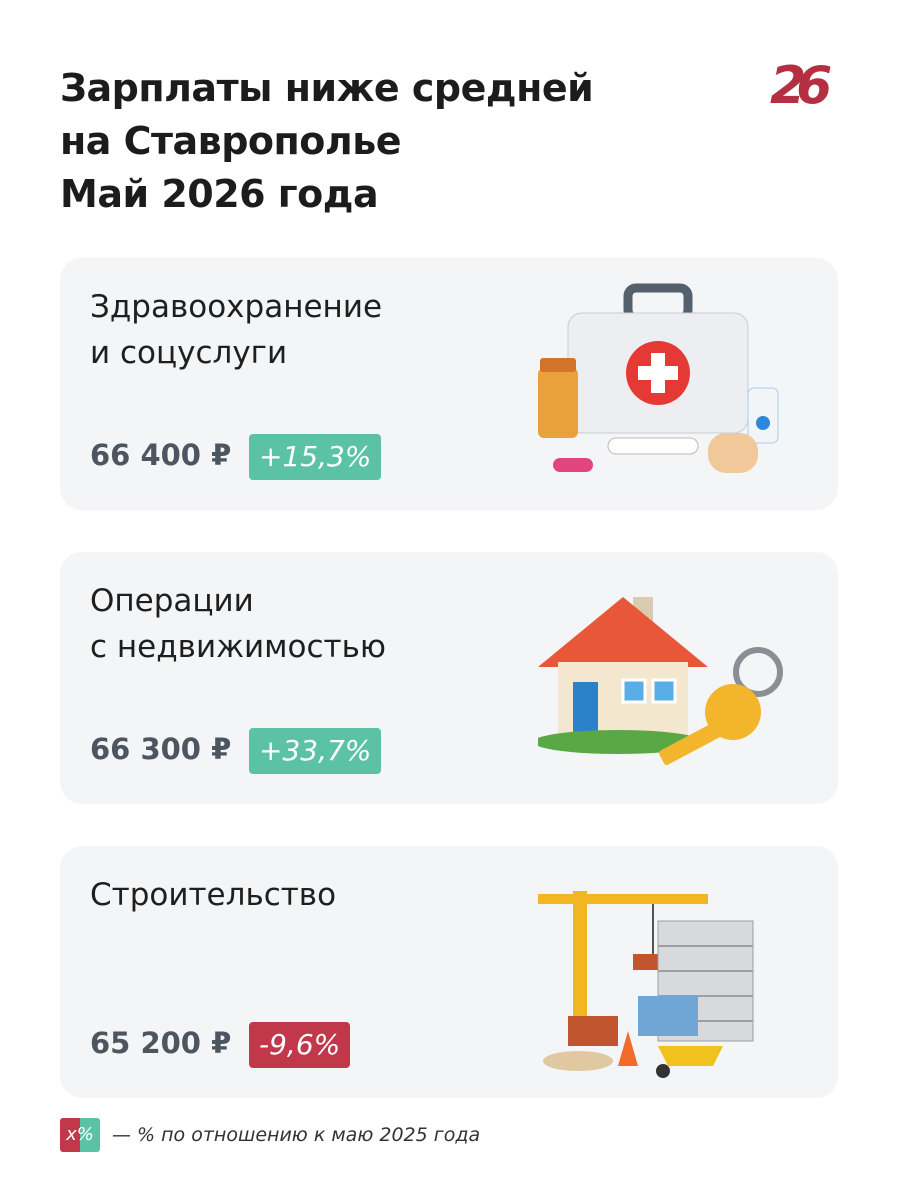  Describe the element at coordinates (658, 378) in the screenshot. I see `first-aid-illustration` at that location.